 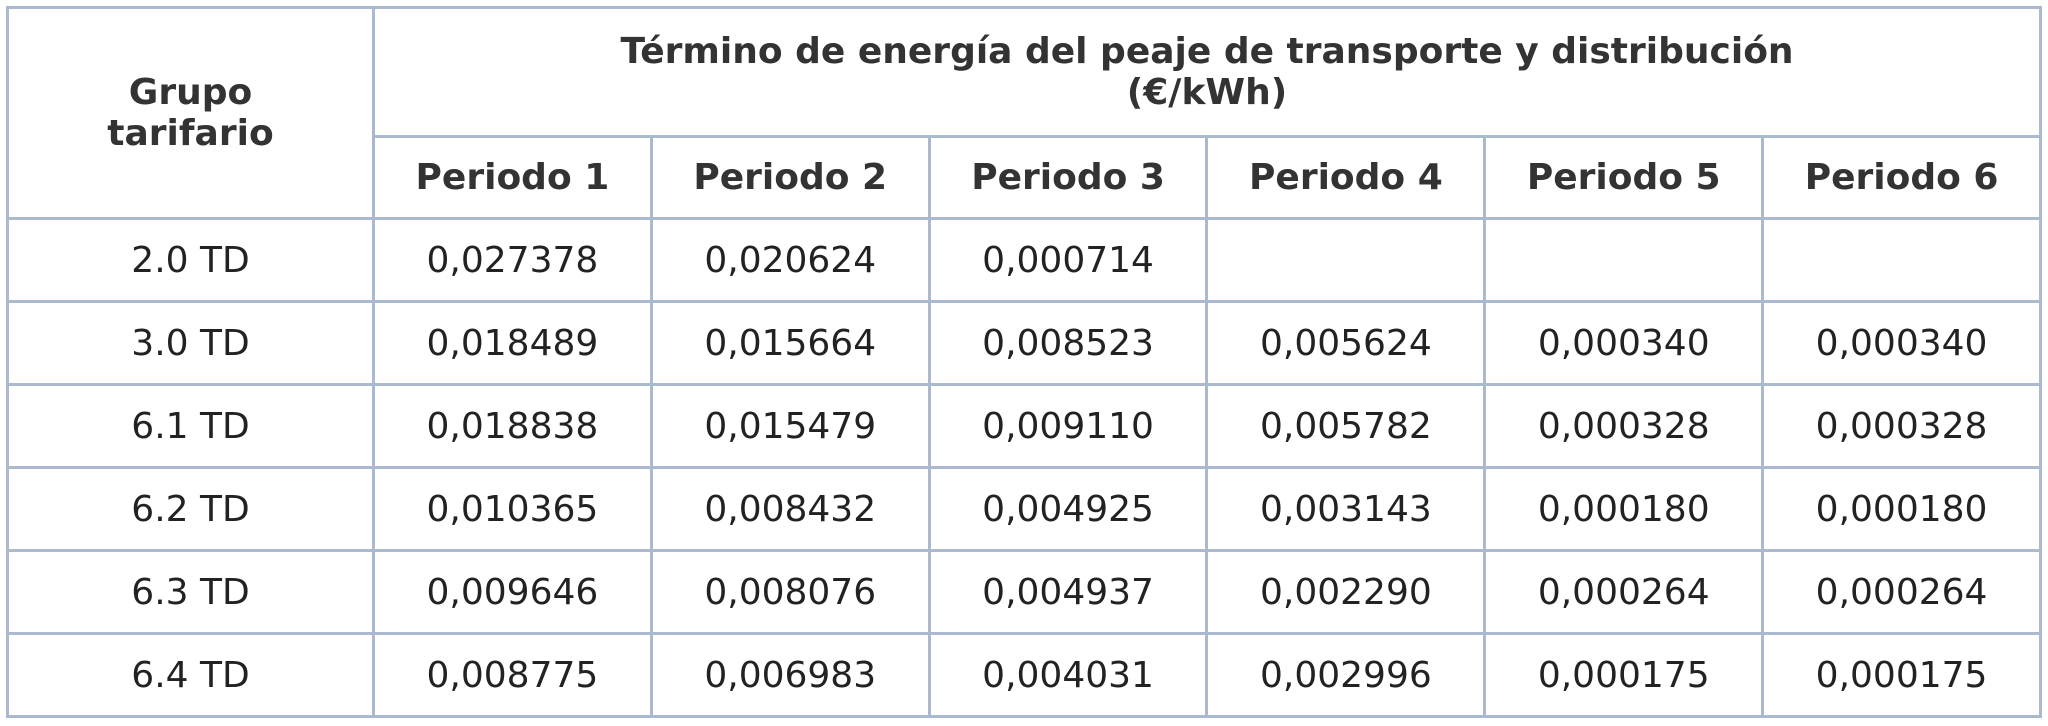 I want to click on value-cell: 0,005624, so click(x=1346, y=343).